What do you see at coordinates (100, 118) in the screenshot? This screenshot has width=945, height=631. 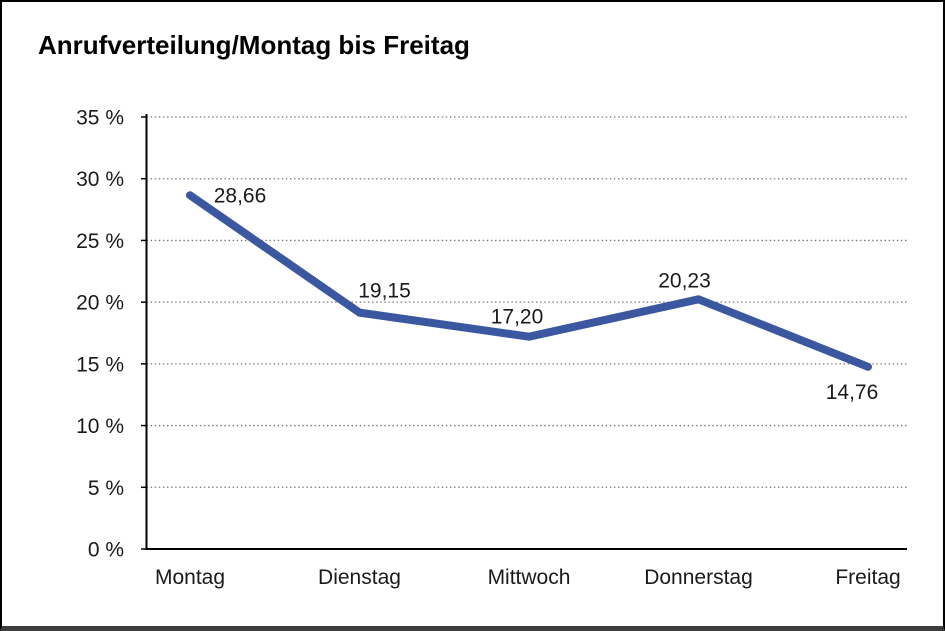 I see `y-tick-label: 35 %` at bounding box center [100, 118].